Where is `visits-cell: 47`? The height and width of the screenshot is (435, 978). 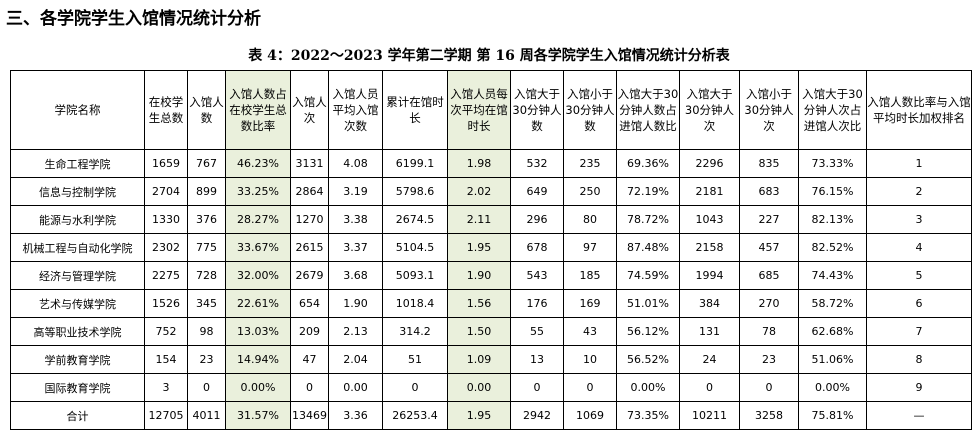 visits-cell: 47 is located at coordinates (309, 359).